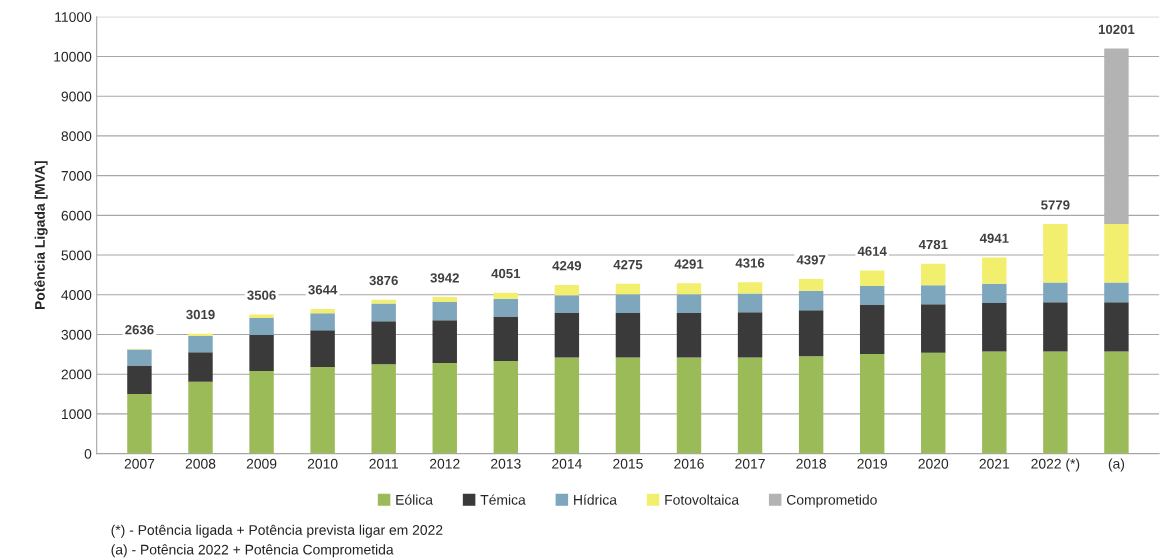 The width and height of the screenshot is (1165, 560). I want to click on y-tick-label: 8000, so click(76, 136).